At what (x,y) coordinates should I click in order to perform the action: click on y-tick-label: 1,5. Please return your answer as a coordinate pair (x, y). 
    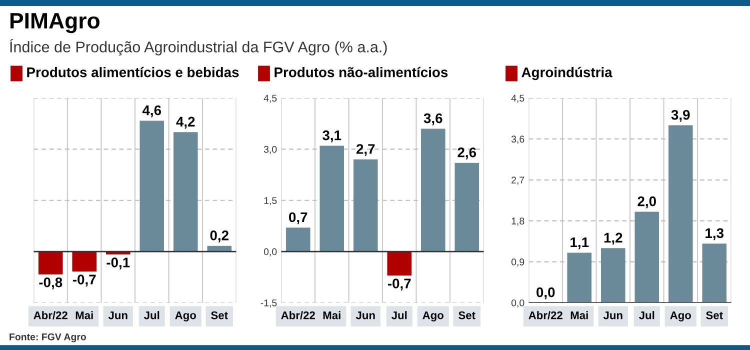
    Looking at the image, I should click on (270, 201).